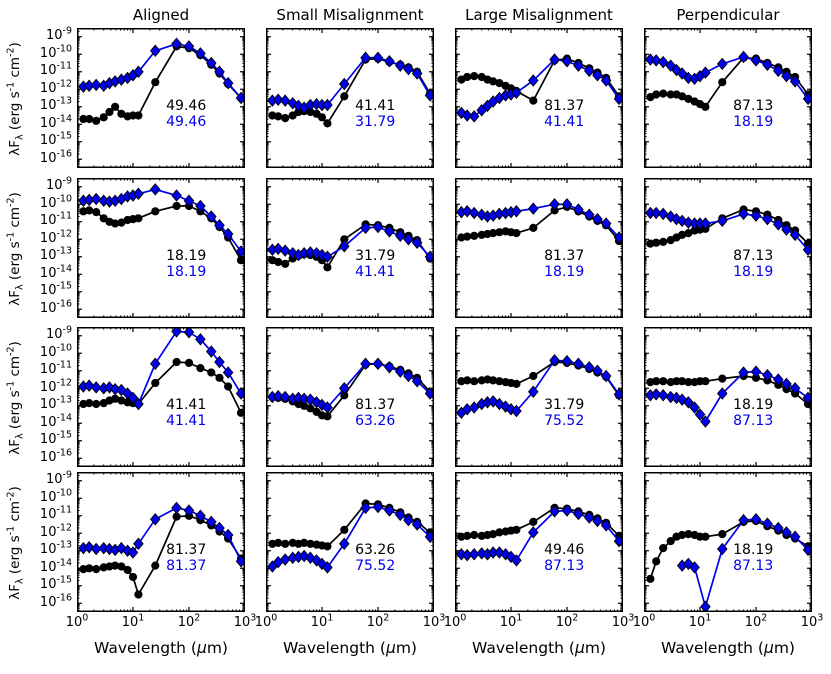 This screenshot has width=831, height=674. I want to click on flux-annotations: 49.46 87.13, so click(563, 558).